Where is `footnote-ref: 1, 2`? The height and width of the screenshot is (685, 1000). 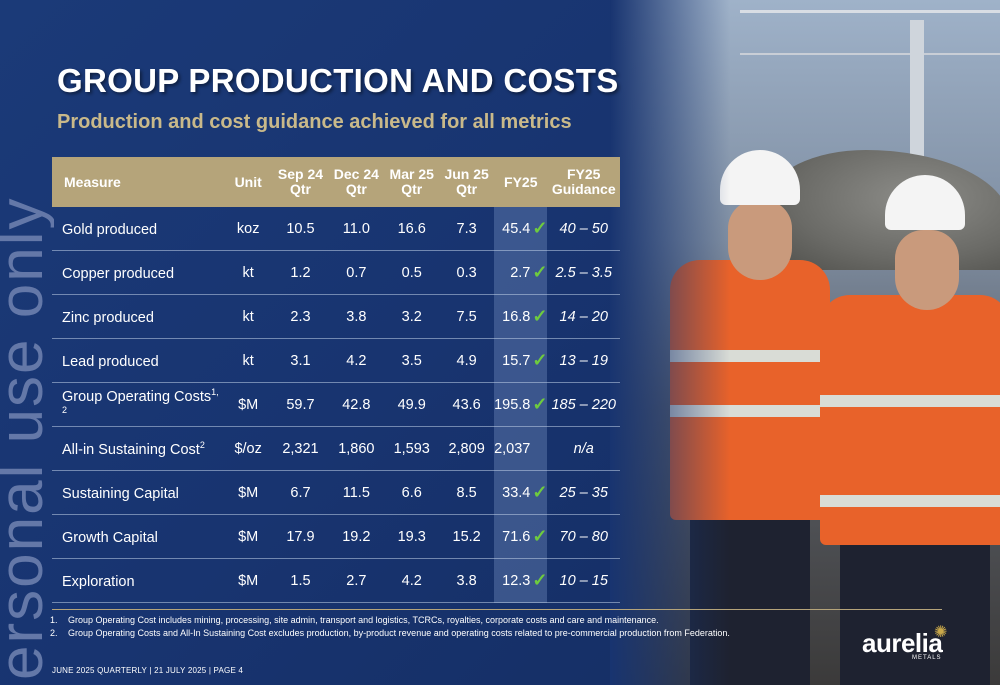
footnote-ref: 1, 2 is located at coordinates (140, 400).